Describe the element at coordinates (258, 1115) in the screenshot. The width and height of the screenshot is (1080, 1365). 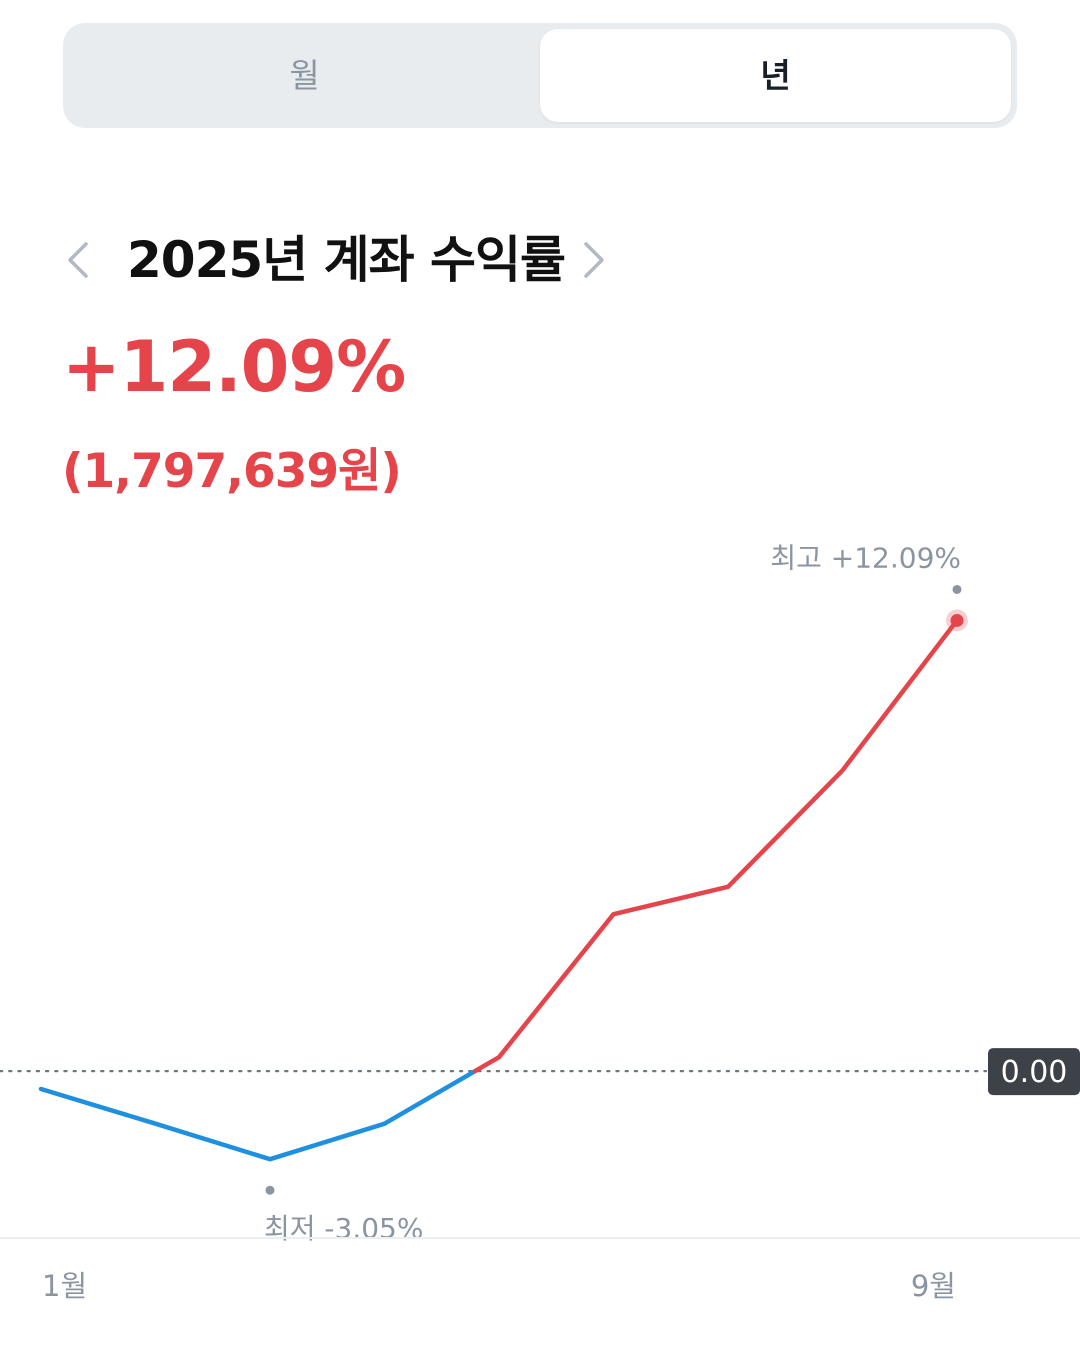
I see `negative-series-line` at that location.